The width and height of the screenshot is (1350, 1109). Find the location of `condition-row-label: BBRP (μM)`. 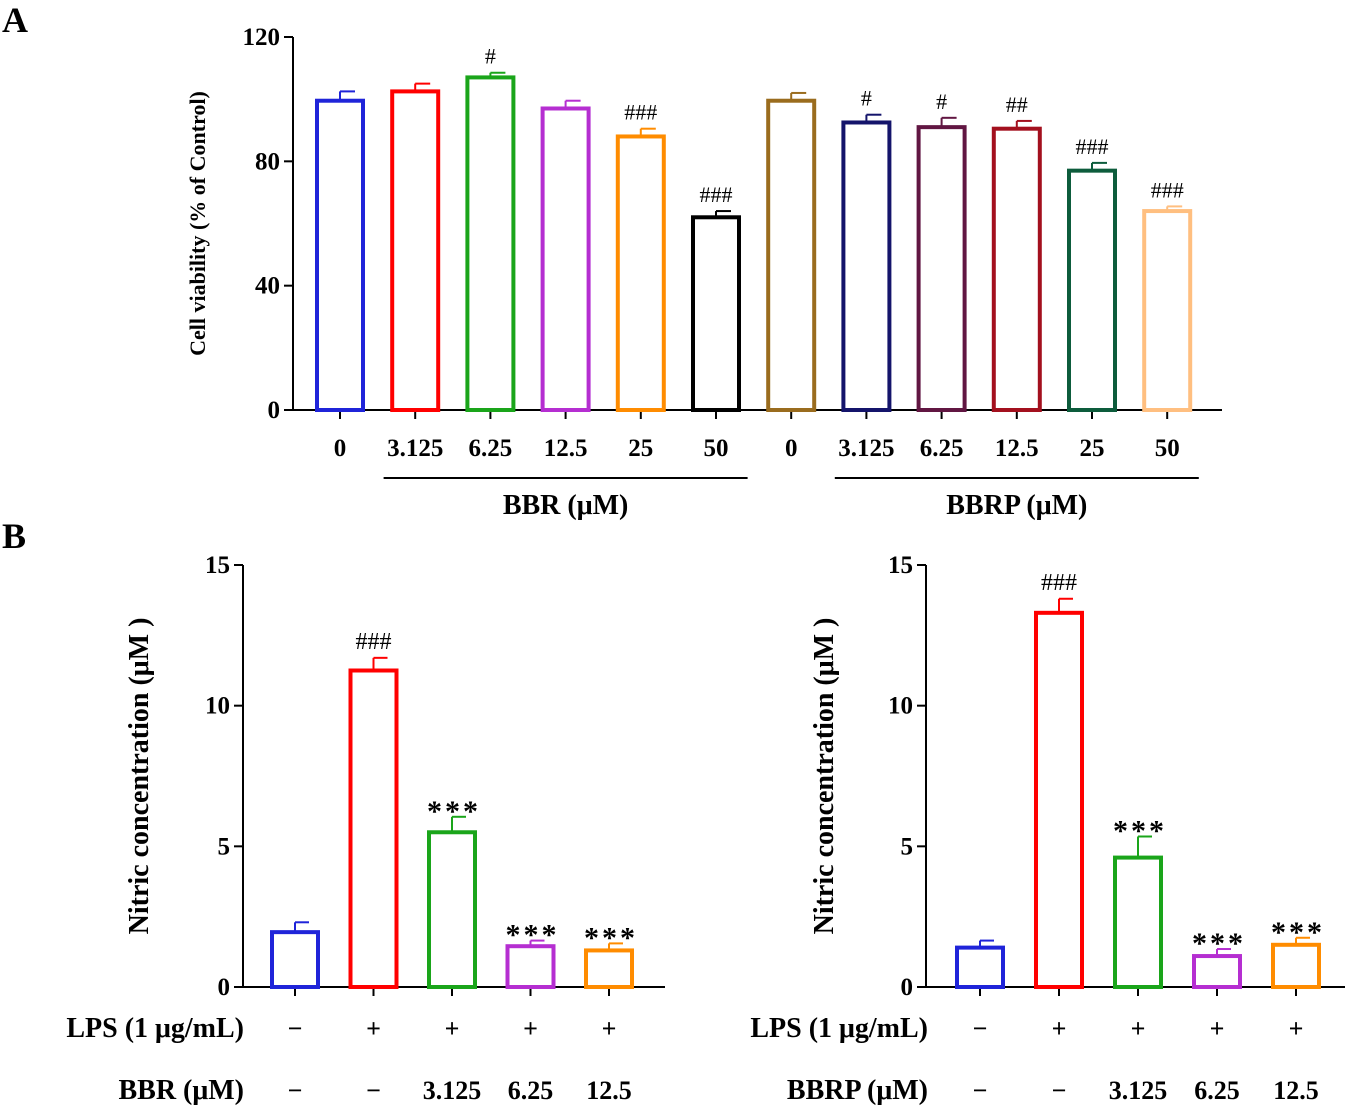

condition-row-label: BBRP (μM) is located at coordinates (857, 1090).